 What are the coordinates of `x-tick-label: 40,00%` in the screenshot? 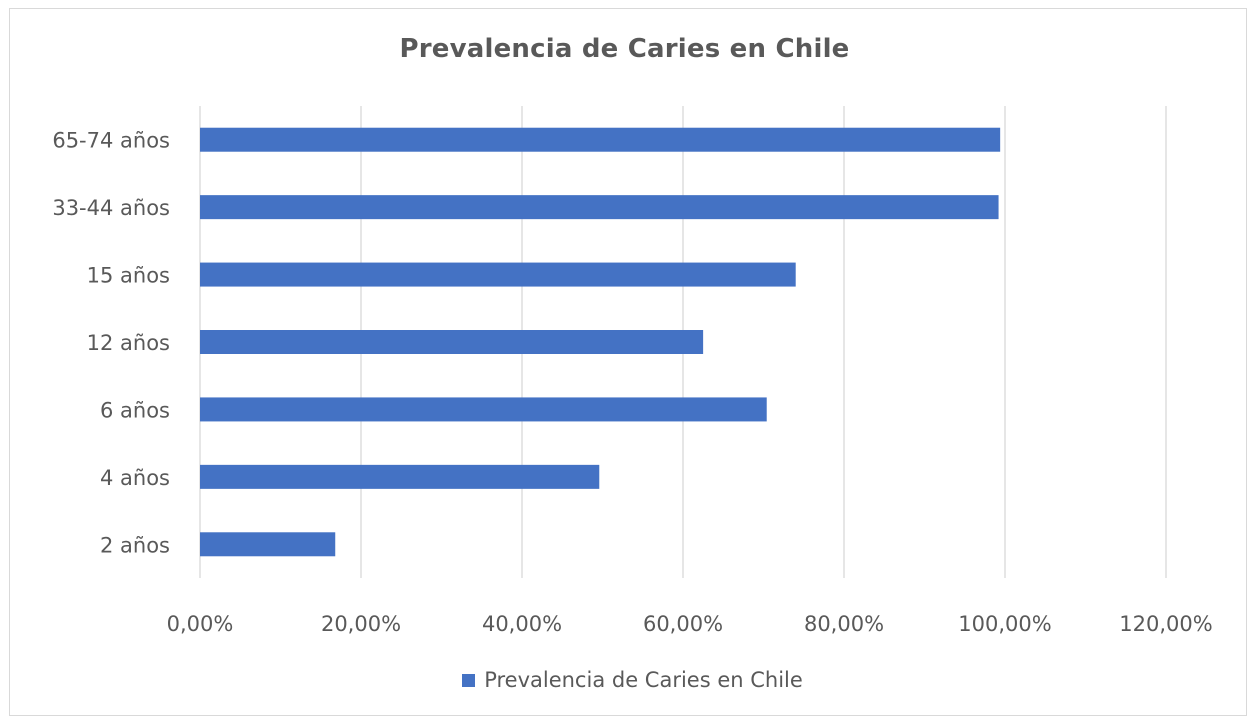 It's located at (522, 624).